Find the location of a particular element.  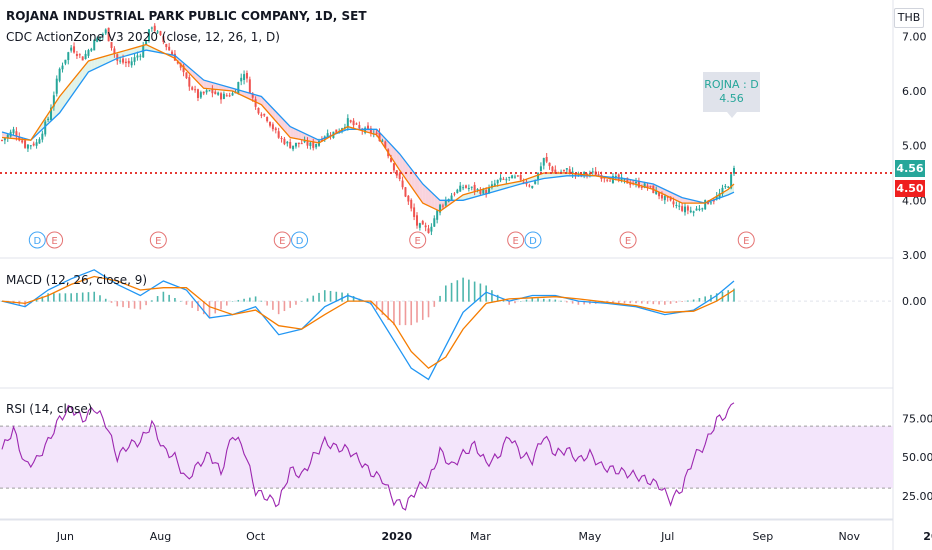

tooltip-symbol: ROJNA : D is located at coordinates (731, 84).